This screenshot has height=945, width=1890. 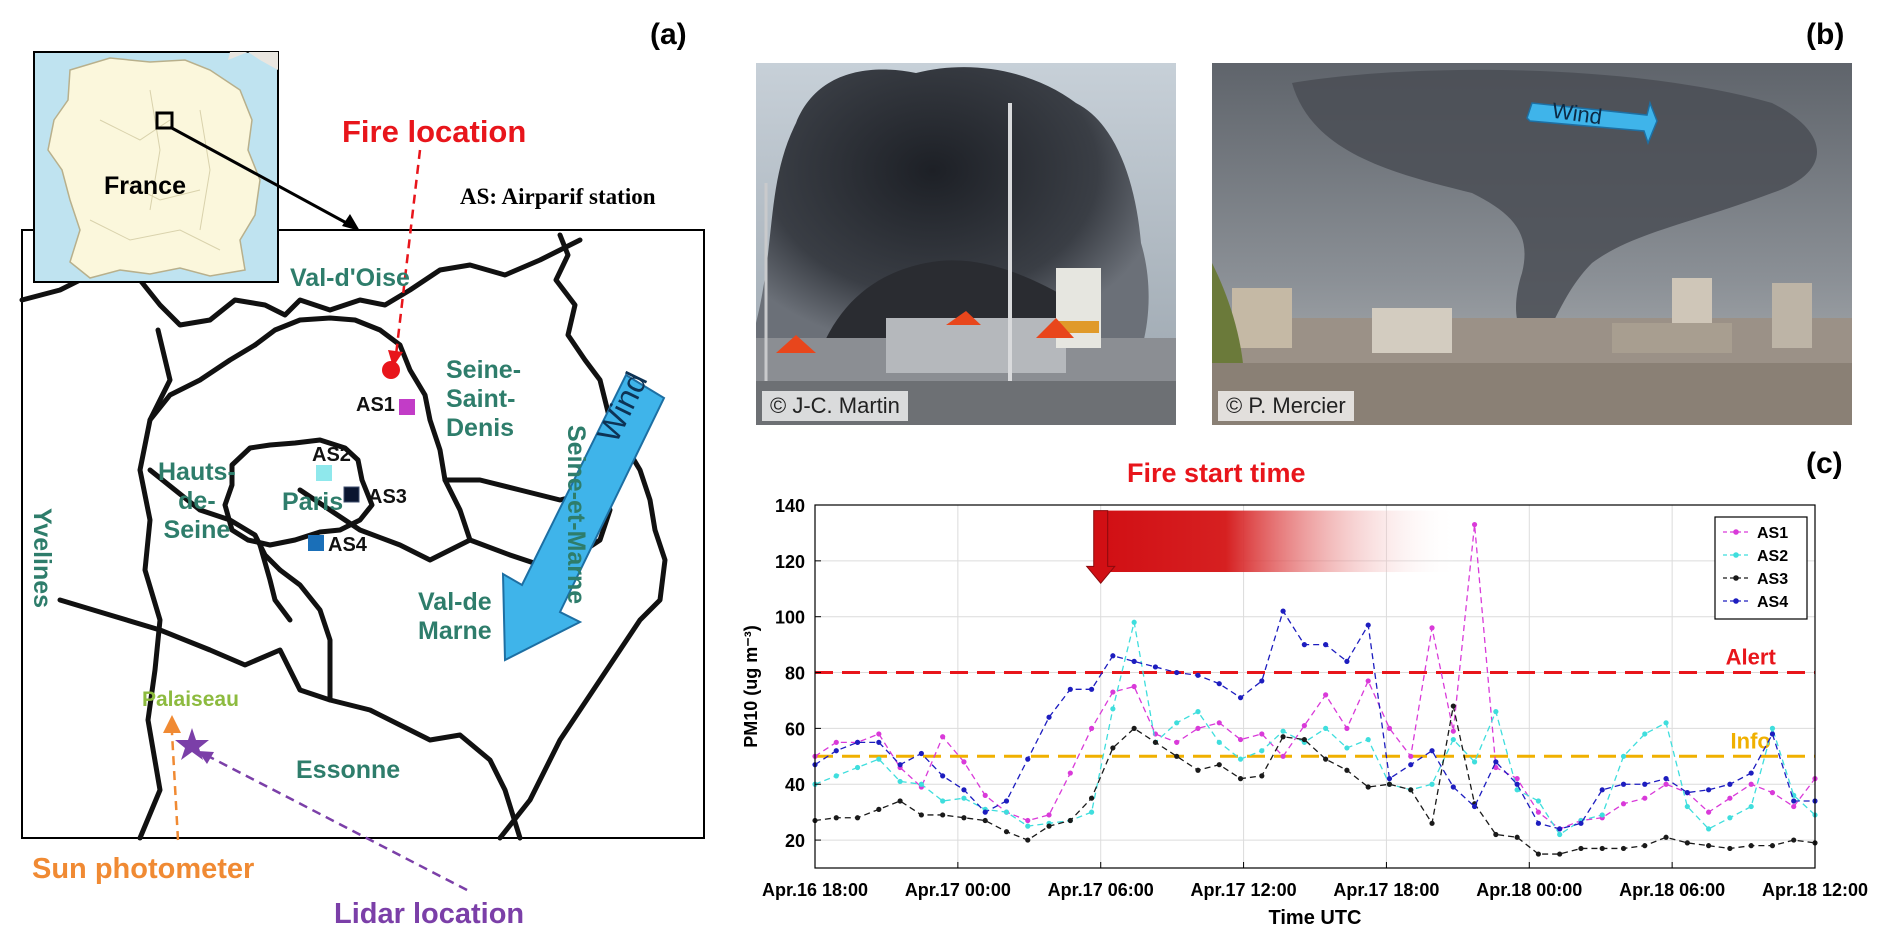 What do you see at coordinates (408, 252) in the screenshot?
I see `fire-arrow` at bounding box center [408, 252].